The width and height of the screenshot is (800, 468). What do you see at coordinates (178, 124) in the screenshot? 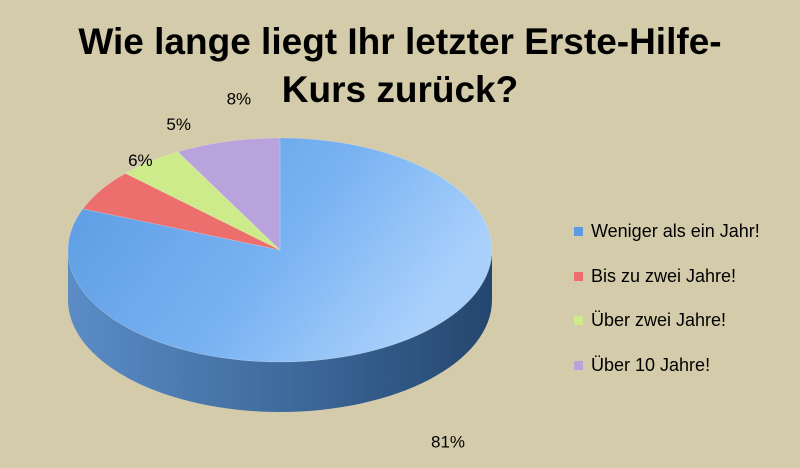
I see `data-label: 5%` at bounding box center [178, 124].